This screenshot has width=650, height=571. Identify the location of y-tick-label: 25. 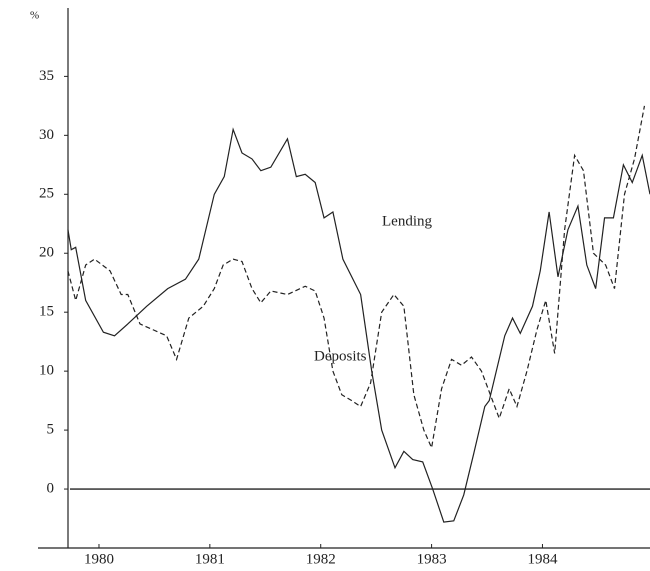
(46, 194).